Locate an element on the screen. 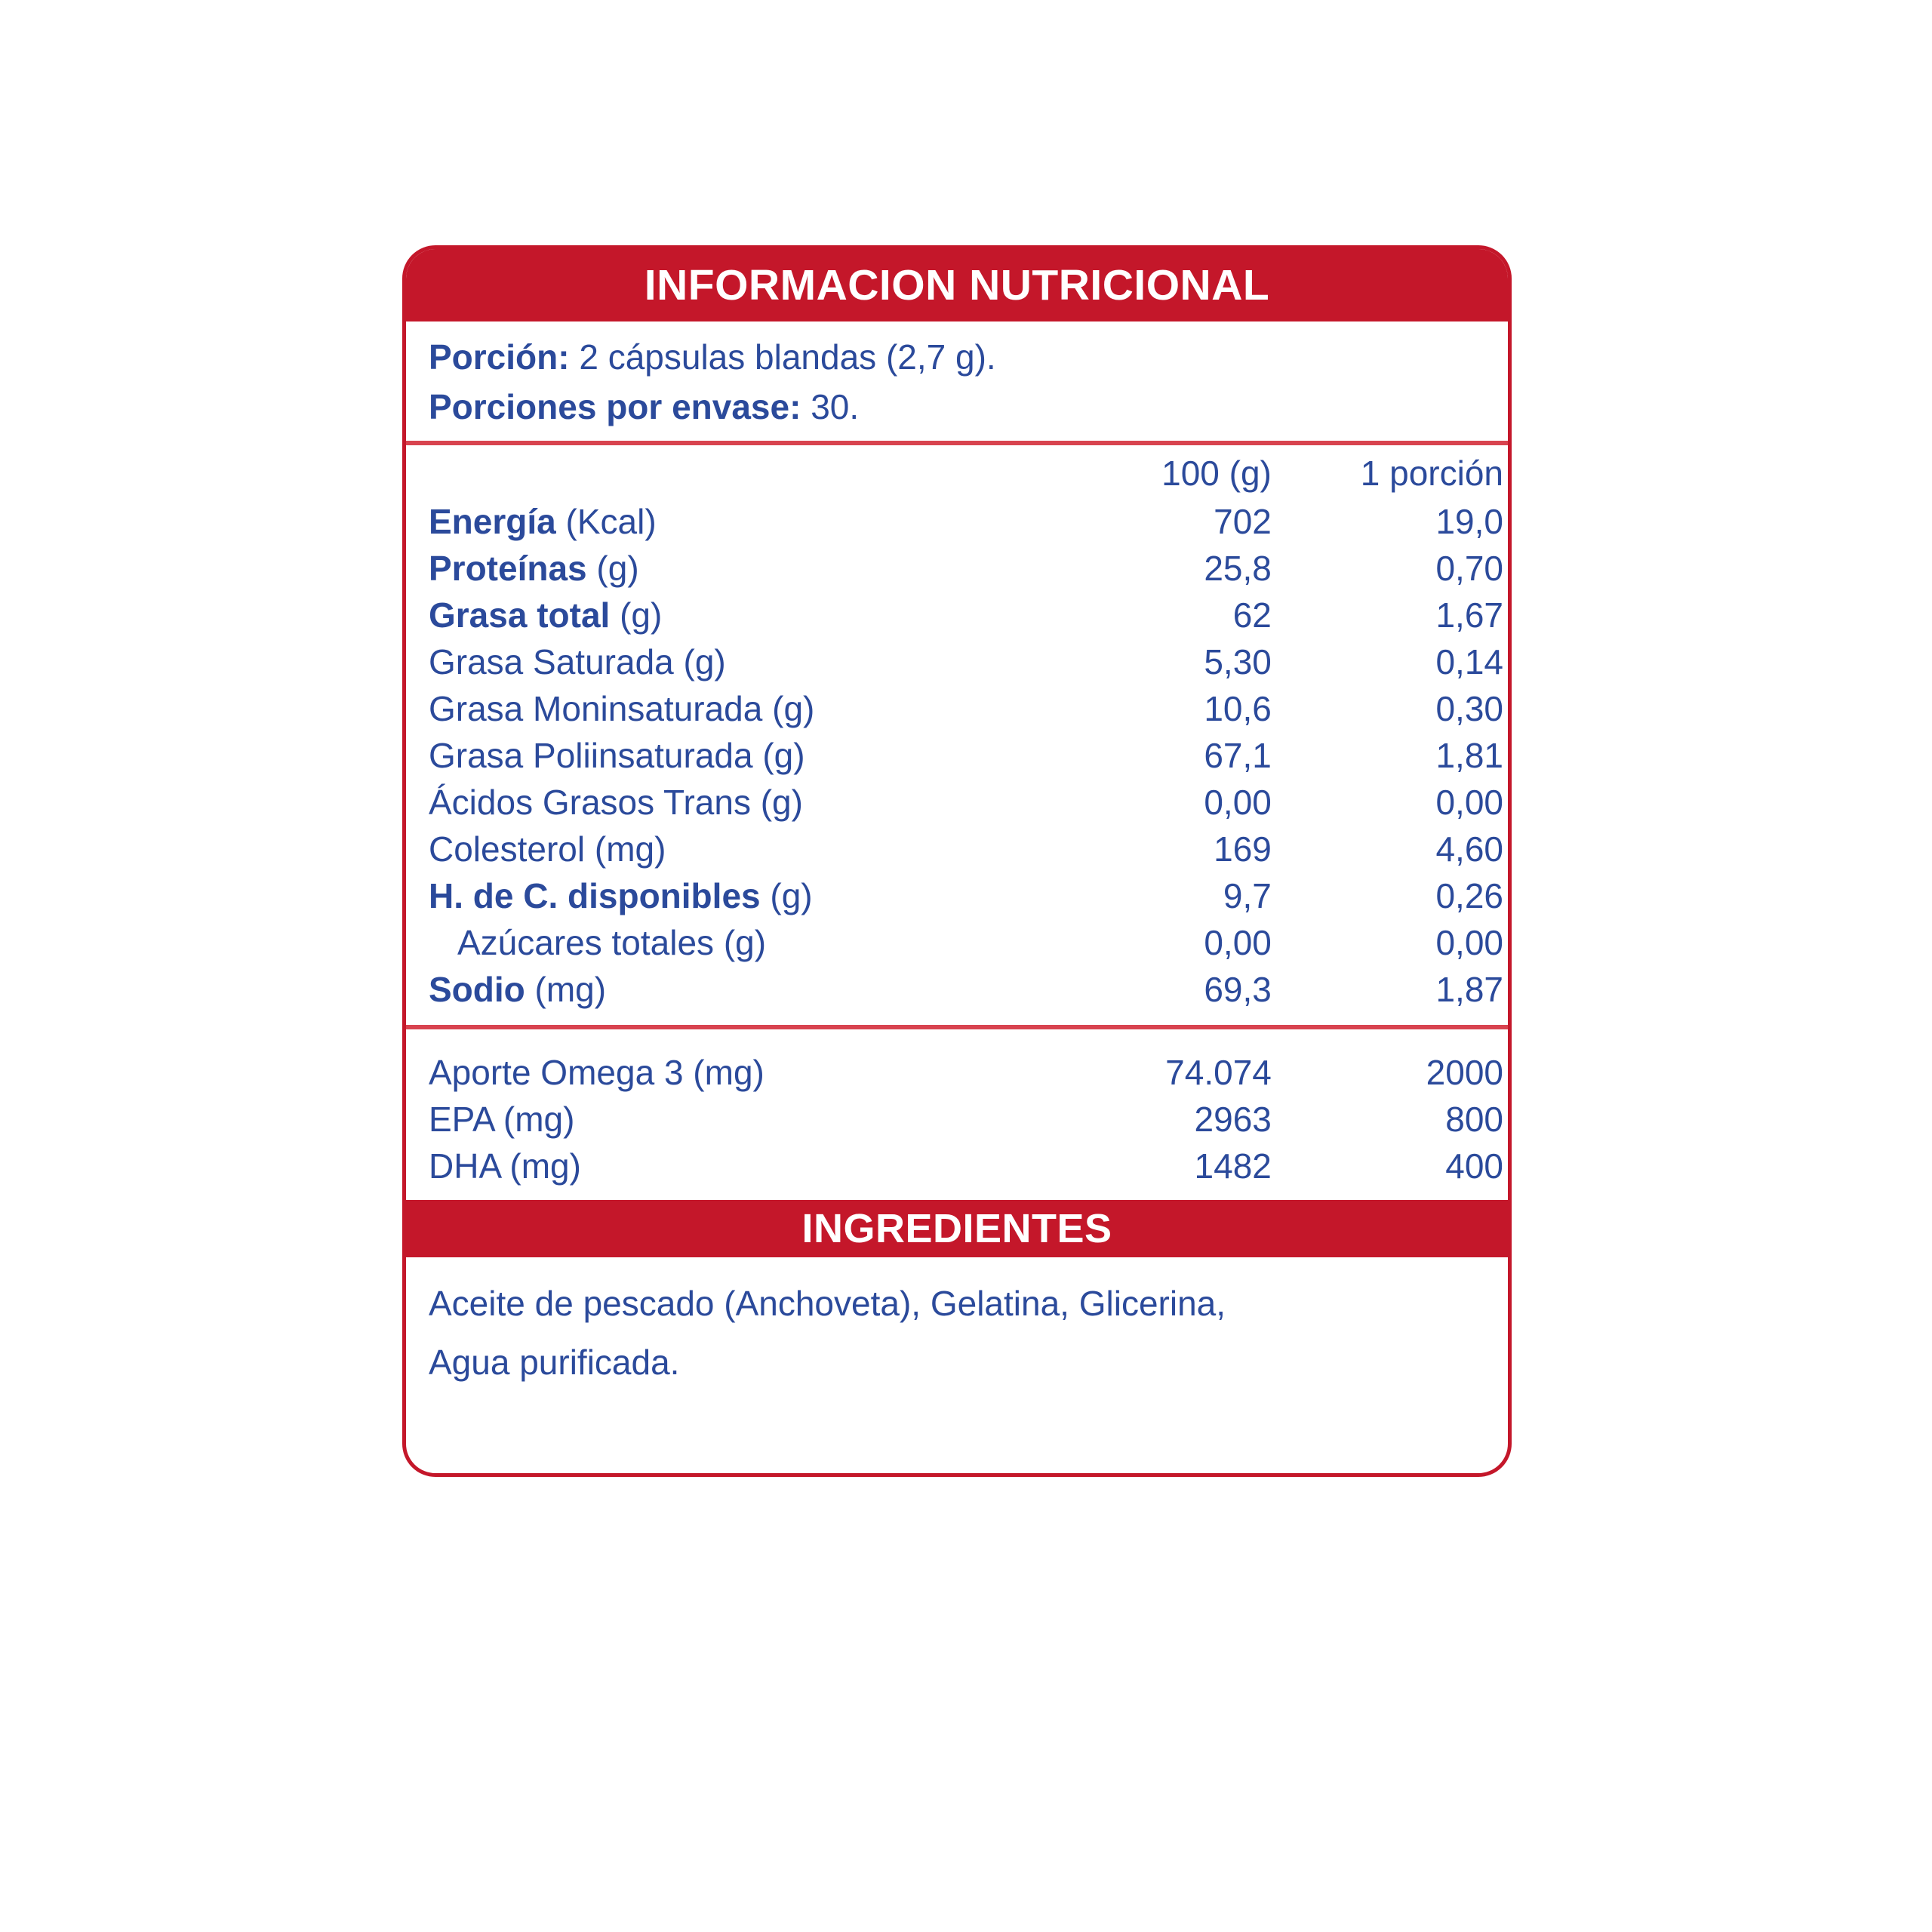 This screenshot has height=1932, width=1932. value-per-portion: 0,14 is located at coordinates (1469, 661).